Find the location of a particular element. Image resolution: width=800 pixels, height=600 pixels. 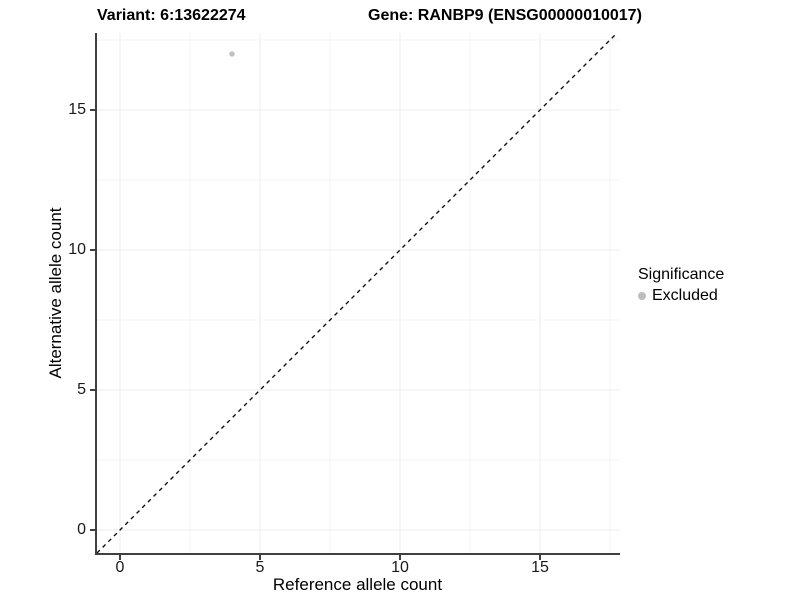

x-axis-title: Reference allele count is located at coordinates (357, 584).